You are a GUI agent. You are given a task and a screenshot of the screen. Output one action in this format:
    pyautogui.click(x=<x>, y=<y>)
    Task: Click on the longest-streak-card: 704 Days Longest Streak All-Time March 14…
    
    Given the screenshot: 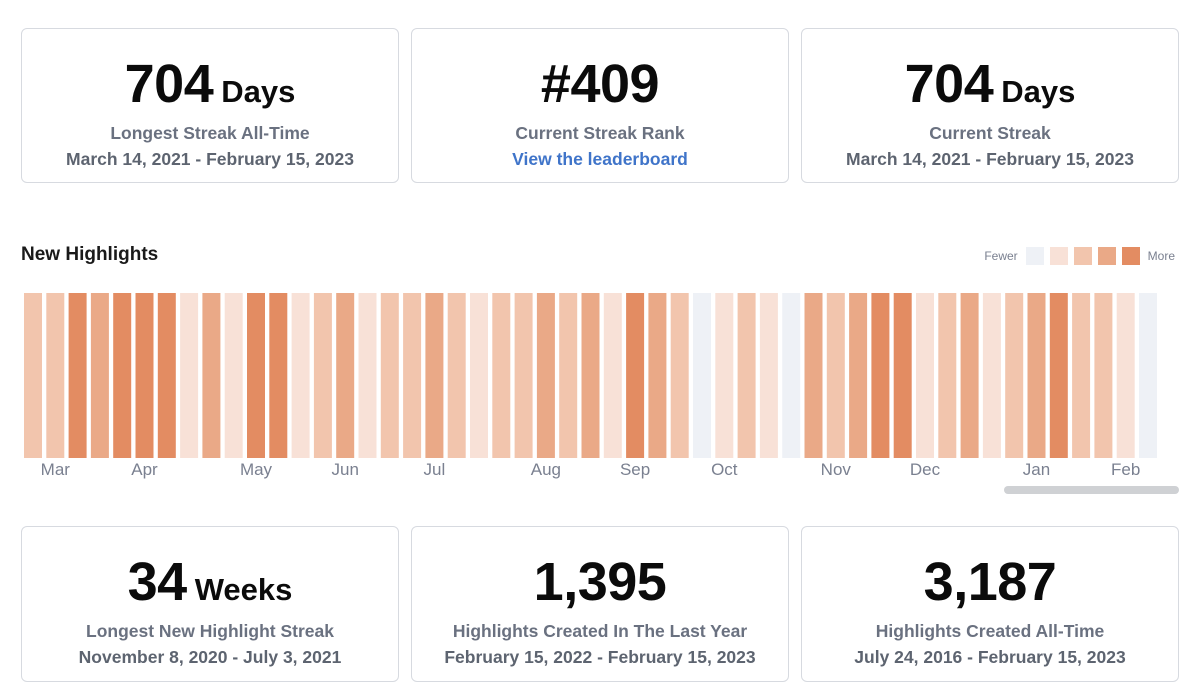 What is the action you would take?
    pyautogui.click(x=210, y=105)
    